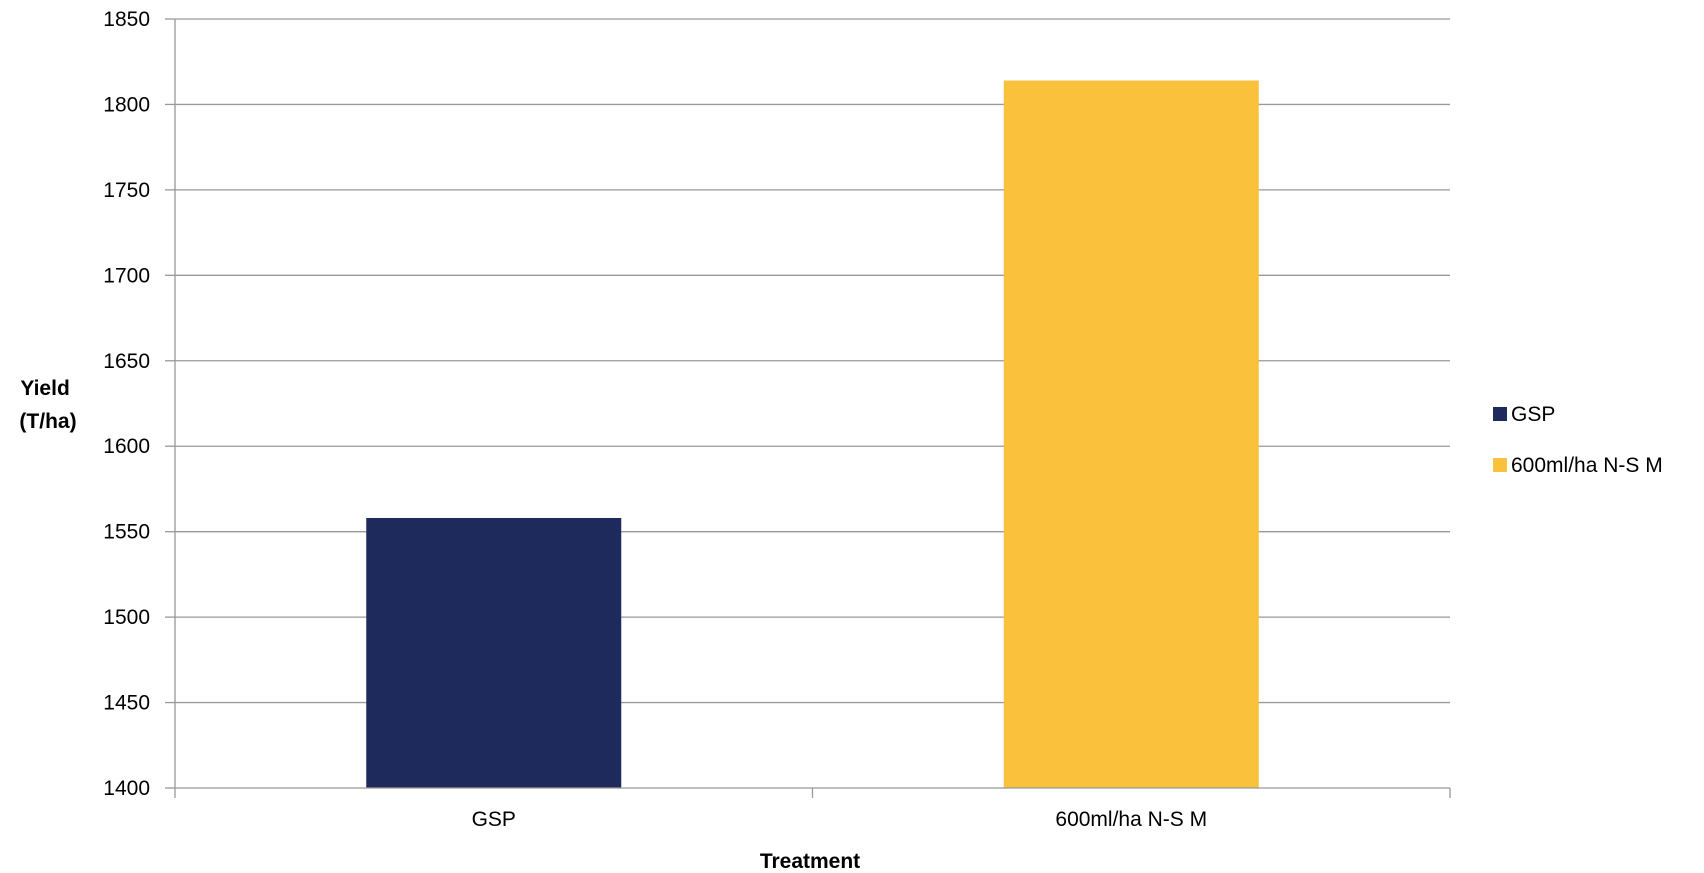  What do you see at coordinates (1587, 465) in the screenshot?
I see `legend-label: 600ml/ha N-S M` at bounding box center [1587, 465].